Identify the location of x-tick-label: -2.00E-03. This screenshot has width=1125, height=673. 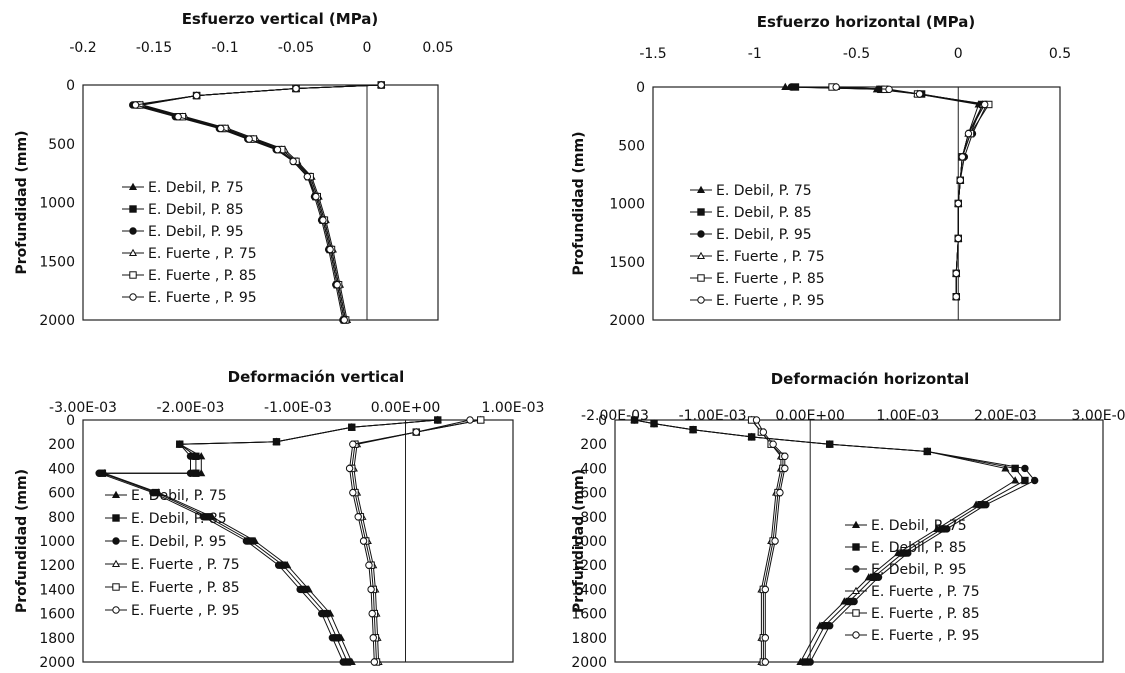
(615, 416).